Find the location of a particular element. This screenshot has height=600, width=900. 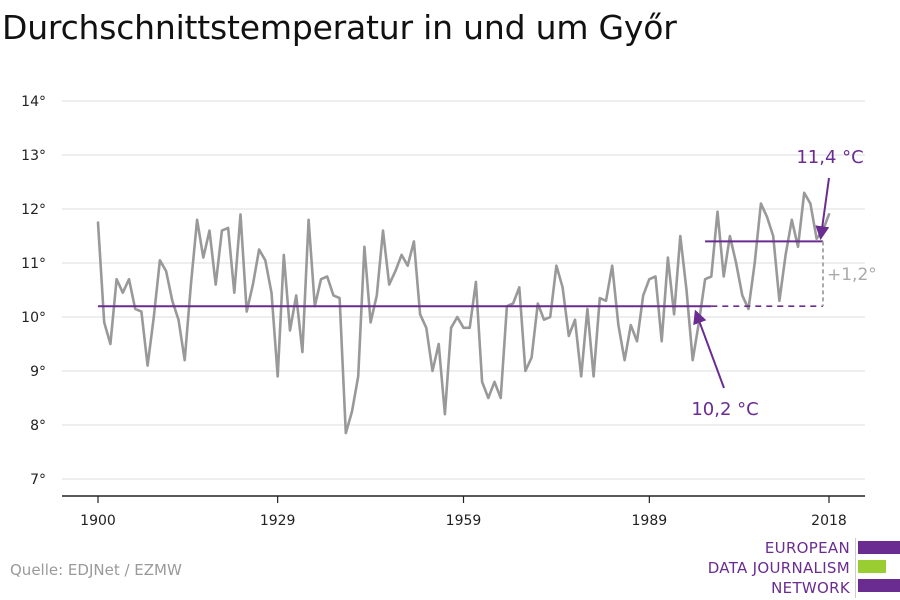

logo-bar-bottom is located at coordinates (879, 585).